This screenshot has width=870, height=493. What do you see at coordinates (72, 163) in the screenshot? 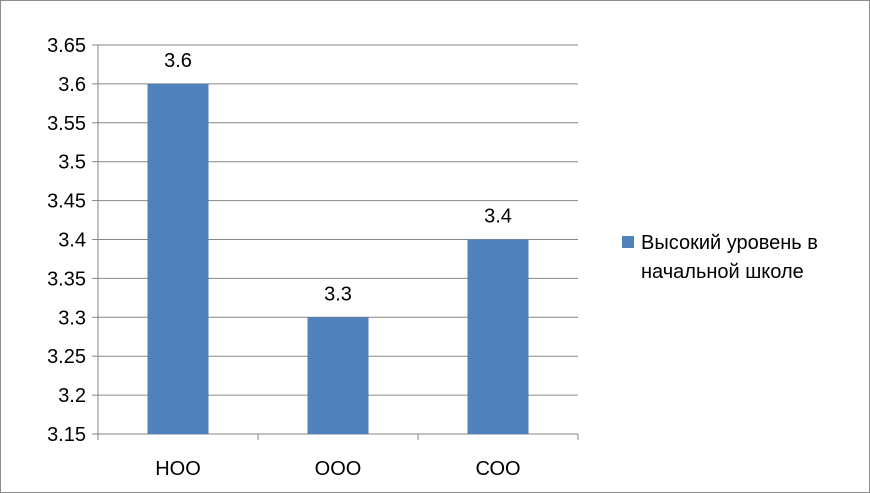
I see `y-tick-label: 3.5` at bounding box center [72, 163].